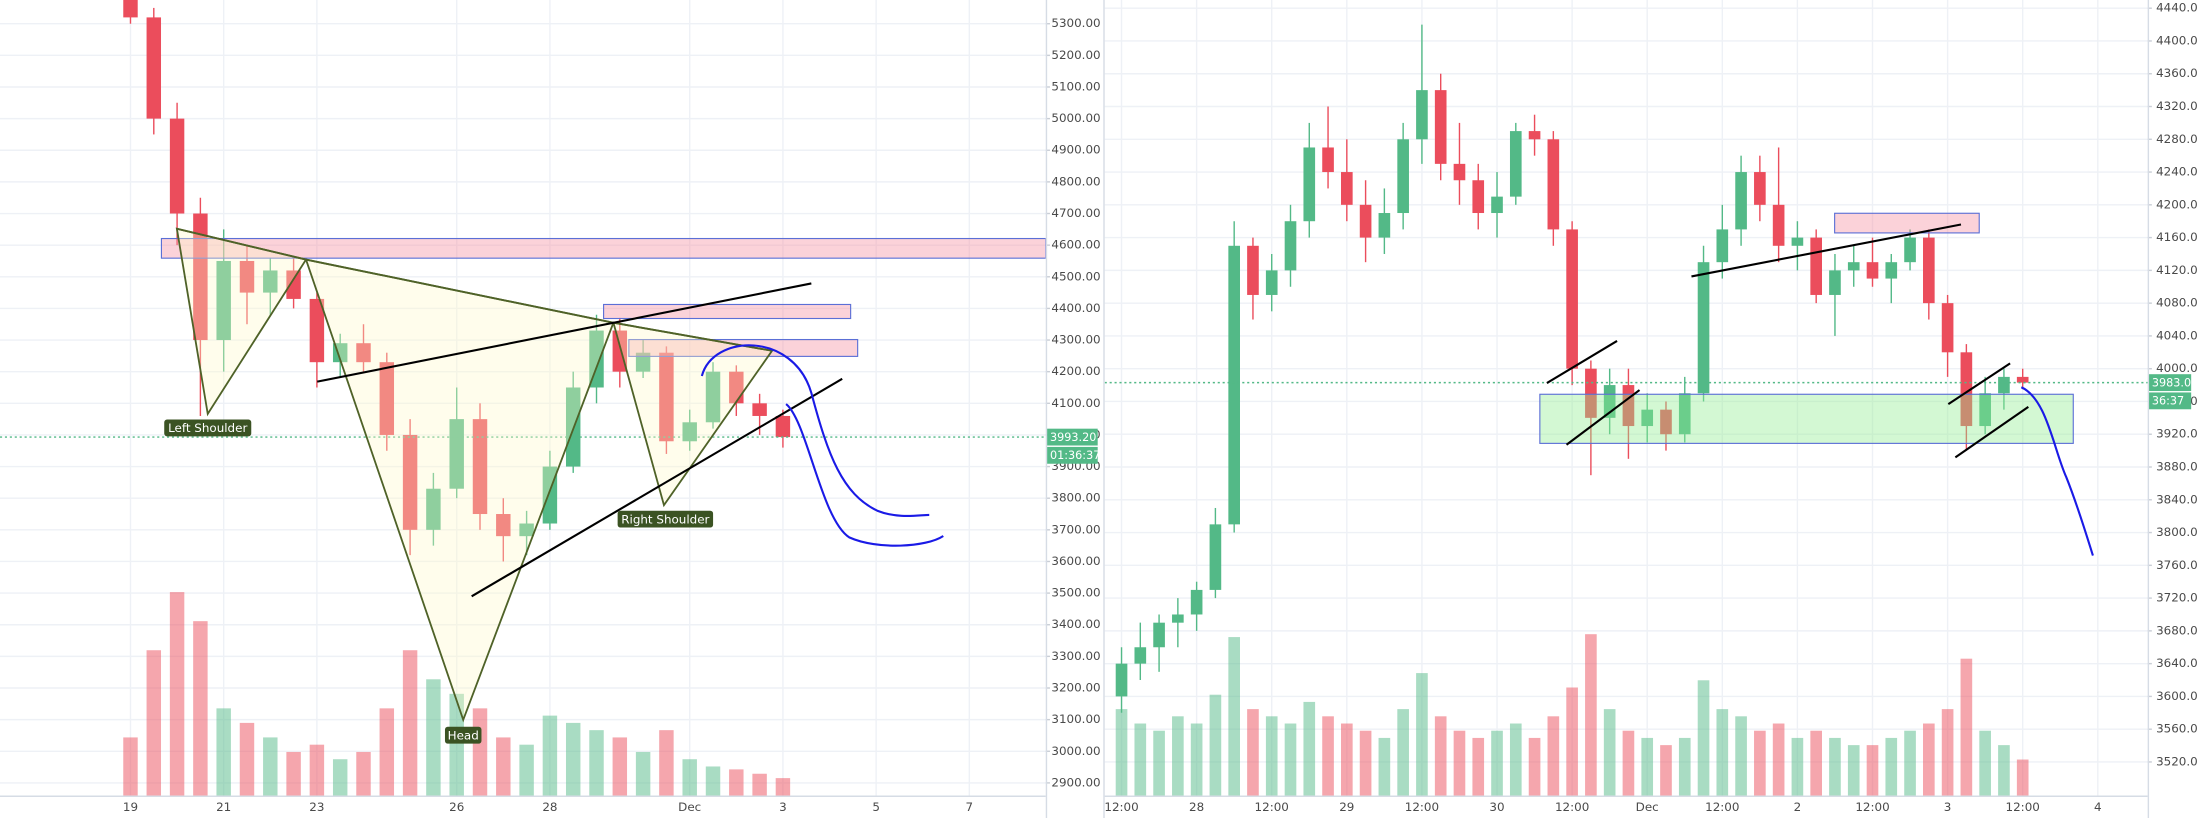  I want to click on support-zone, so click(1806, 418).